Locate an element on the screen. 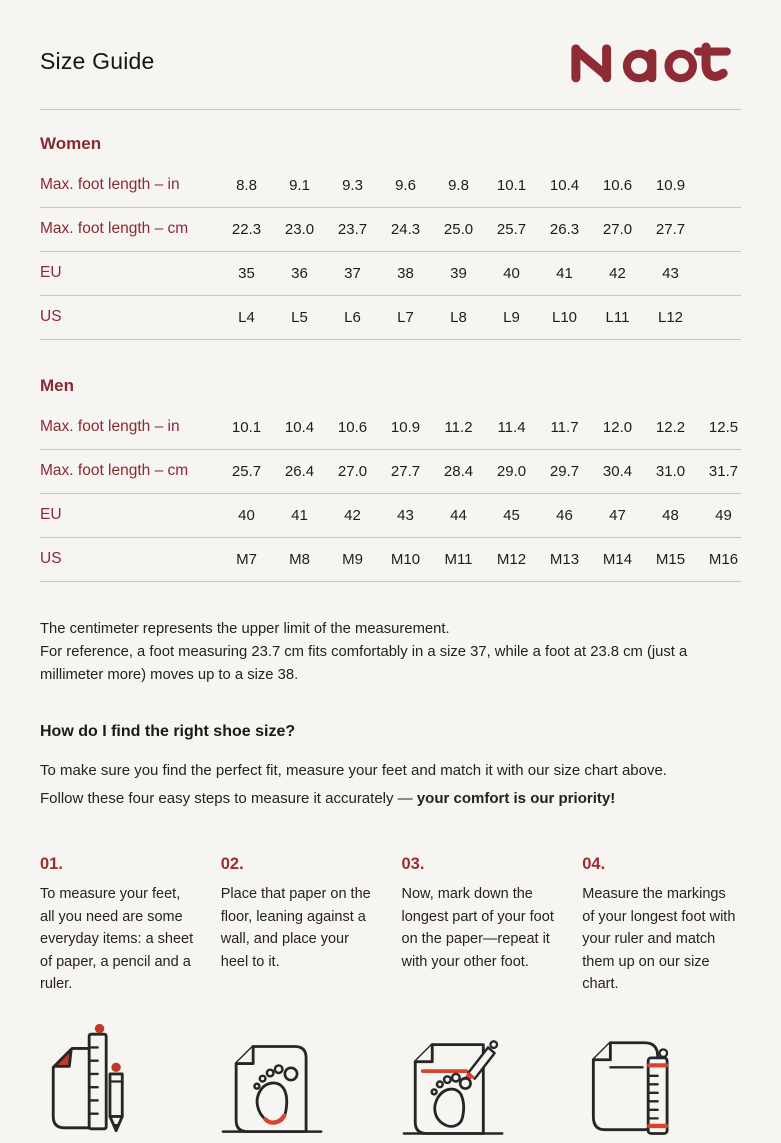 The image size is (781, 1143). row-values: 22.3 23.0 23.7 24.3 25.0 25.7 26.3 27.0 27.7 is located at coordinates (458, 229).